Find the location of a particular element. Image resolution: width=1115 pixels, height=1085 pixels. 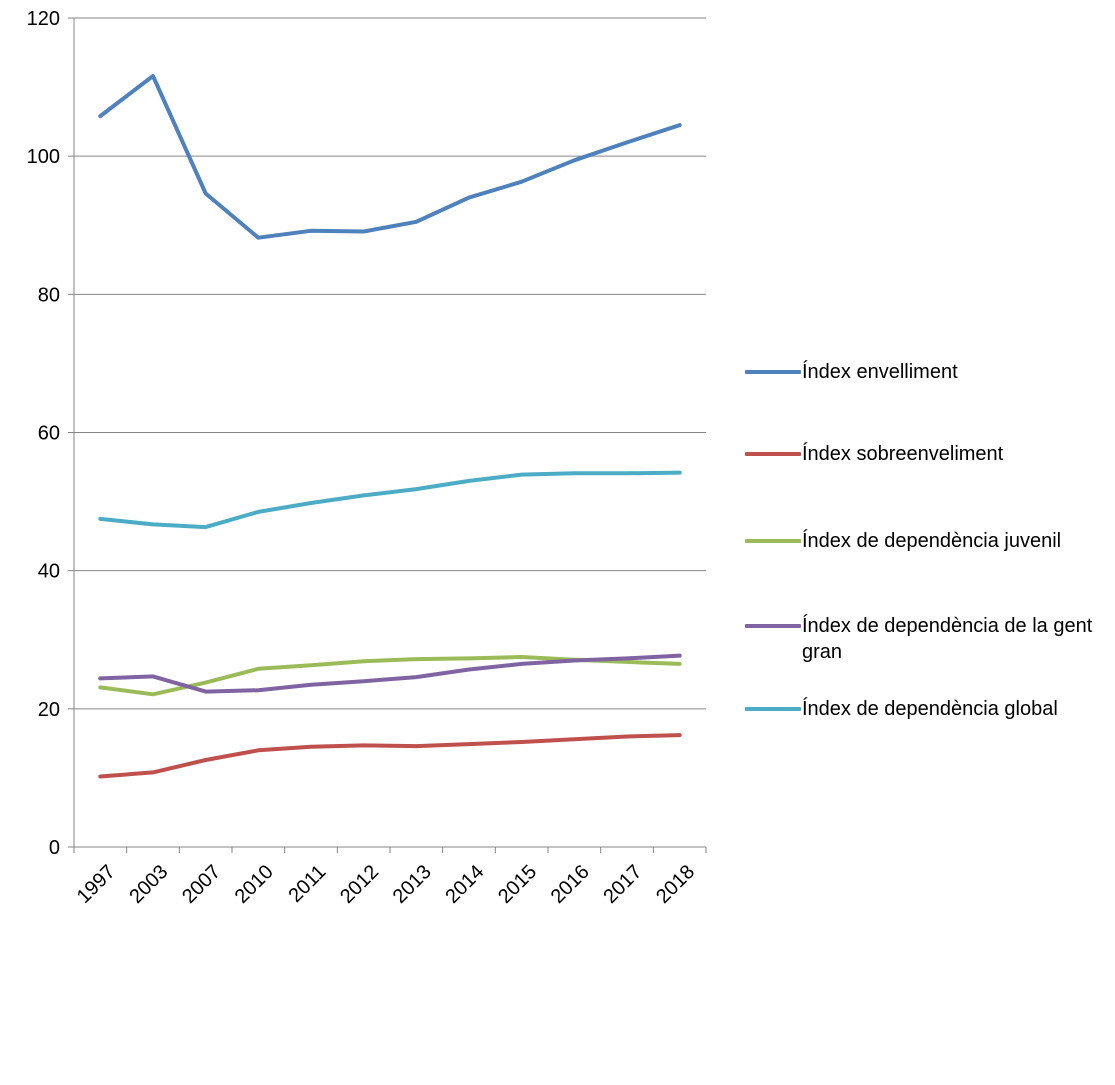

x-tick-label: 2017 is located at coordinates (622, 884).